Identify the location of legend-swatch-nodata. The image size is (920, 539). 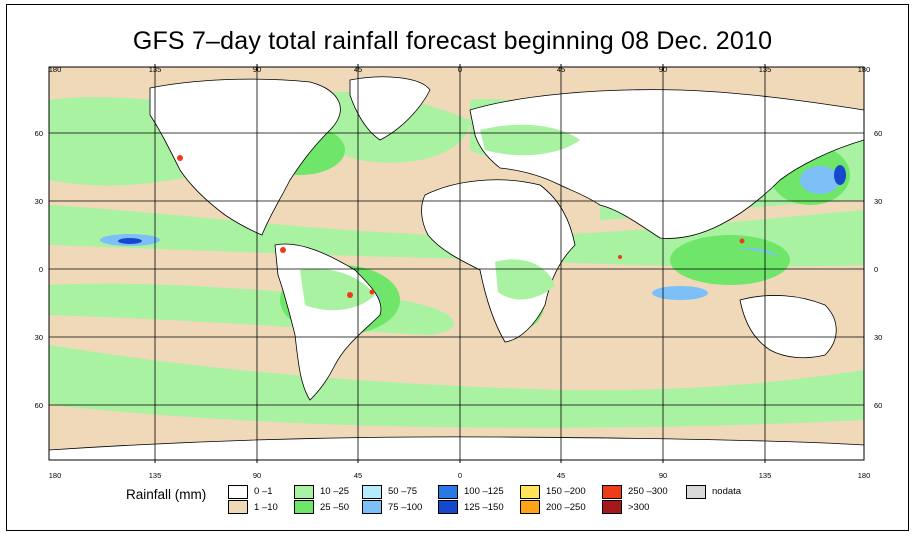
(696, 492).